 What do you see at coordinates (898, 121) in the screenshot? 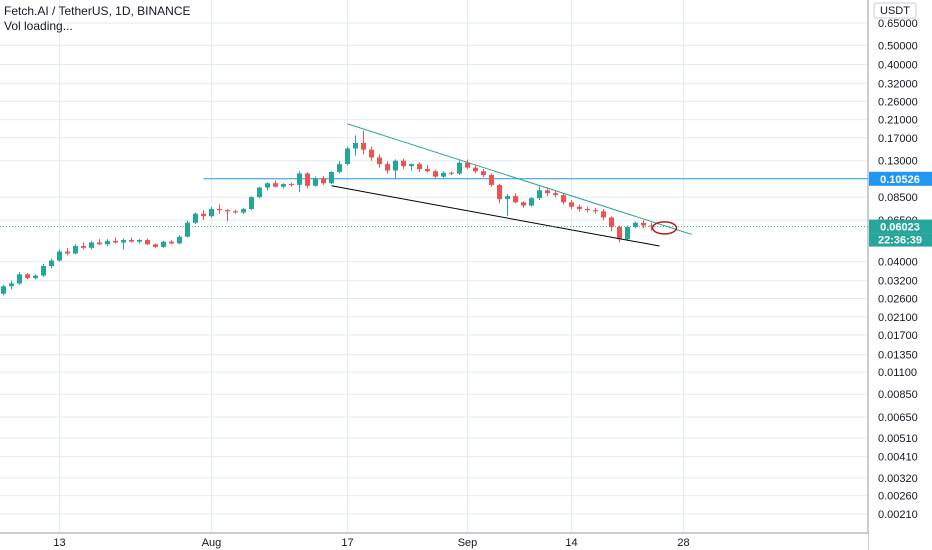
I see `price-tick-label: 0.21000` at bounding box center [898, 121].